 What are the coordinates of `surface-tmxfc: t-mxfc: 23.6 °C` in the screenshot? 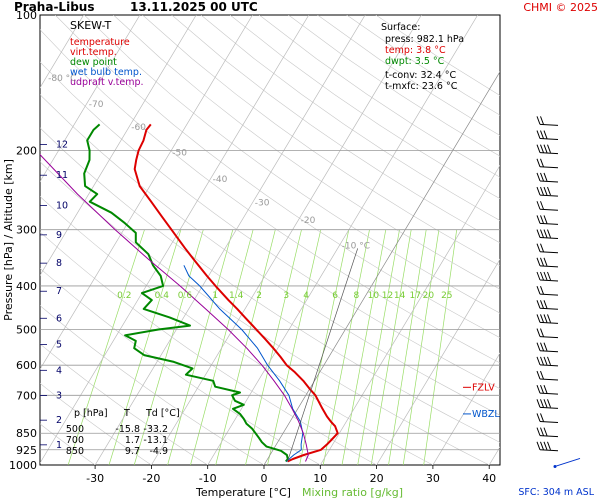 It's located at (421, 86).